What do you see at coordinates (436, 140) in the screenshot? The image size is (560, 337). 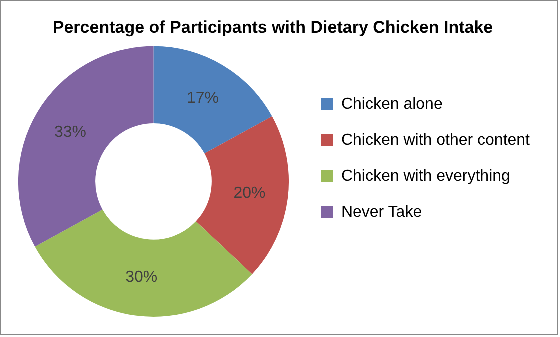 I see `legend-label: Chicken with other content` at bounding box center [436, 140].